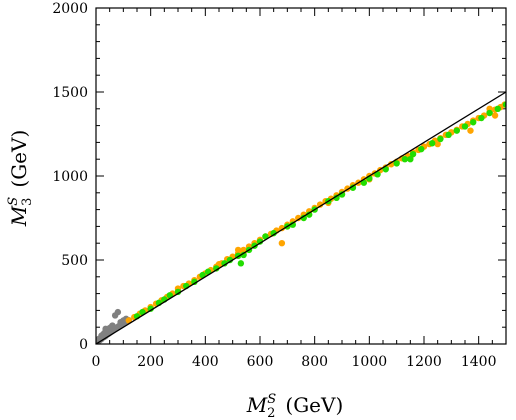 This screenshot has height=420, width=516. Describe the element at coordinates (424, 362) in the screenshot. I see `x-tick-label-6: 1200` at that location.